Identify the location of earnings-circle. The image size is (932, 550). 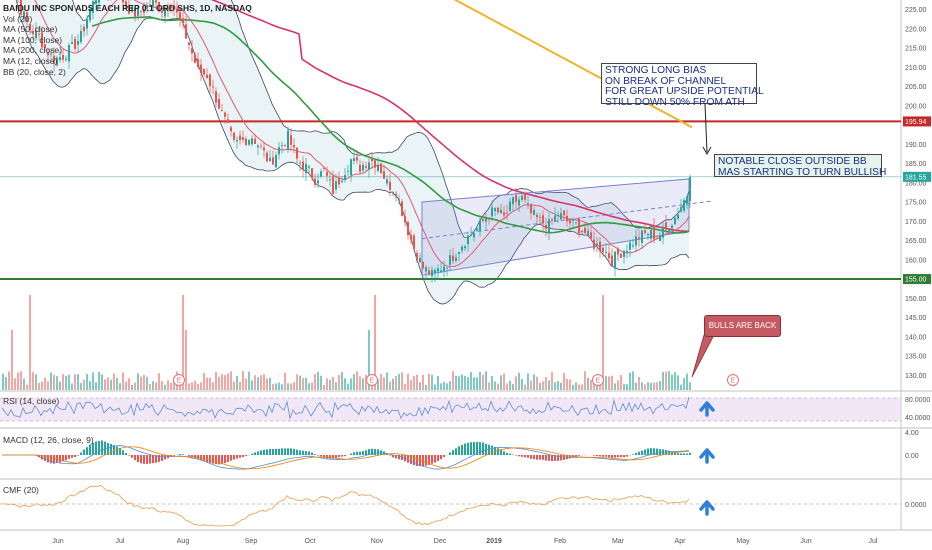
(179, 380).